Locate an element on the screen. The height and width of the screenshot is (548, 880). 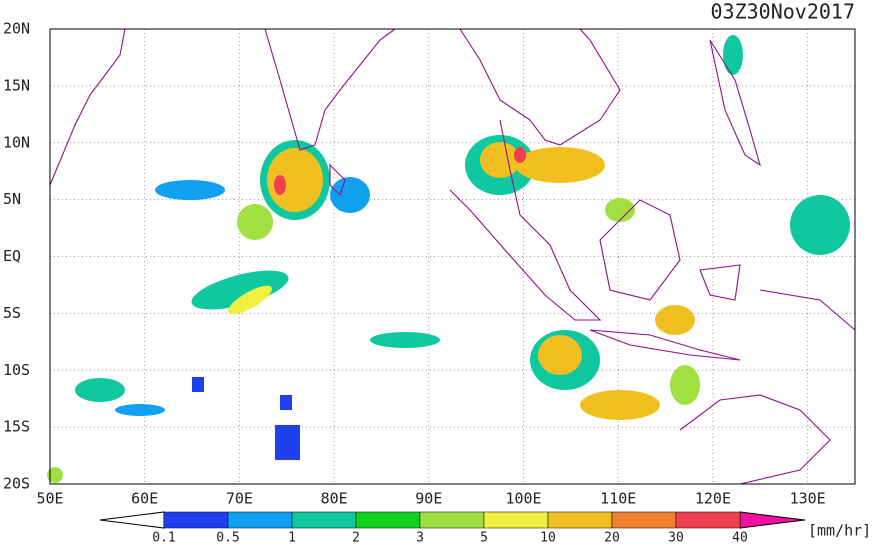
colorbar-label: 1 is located at coordinates (292, 538).